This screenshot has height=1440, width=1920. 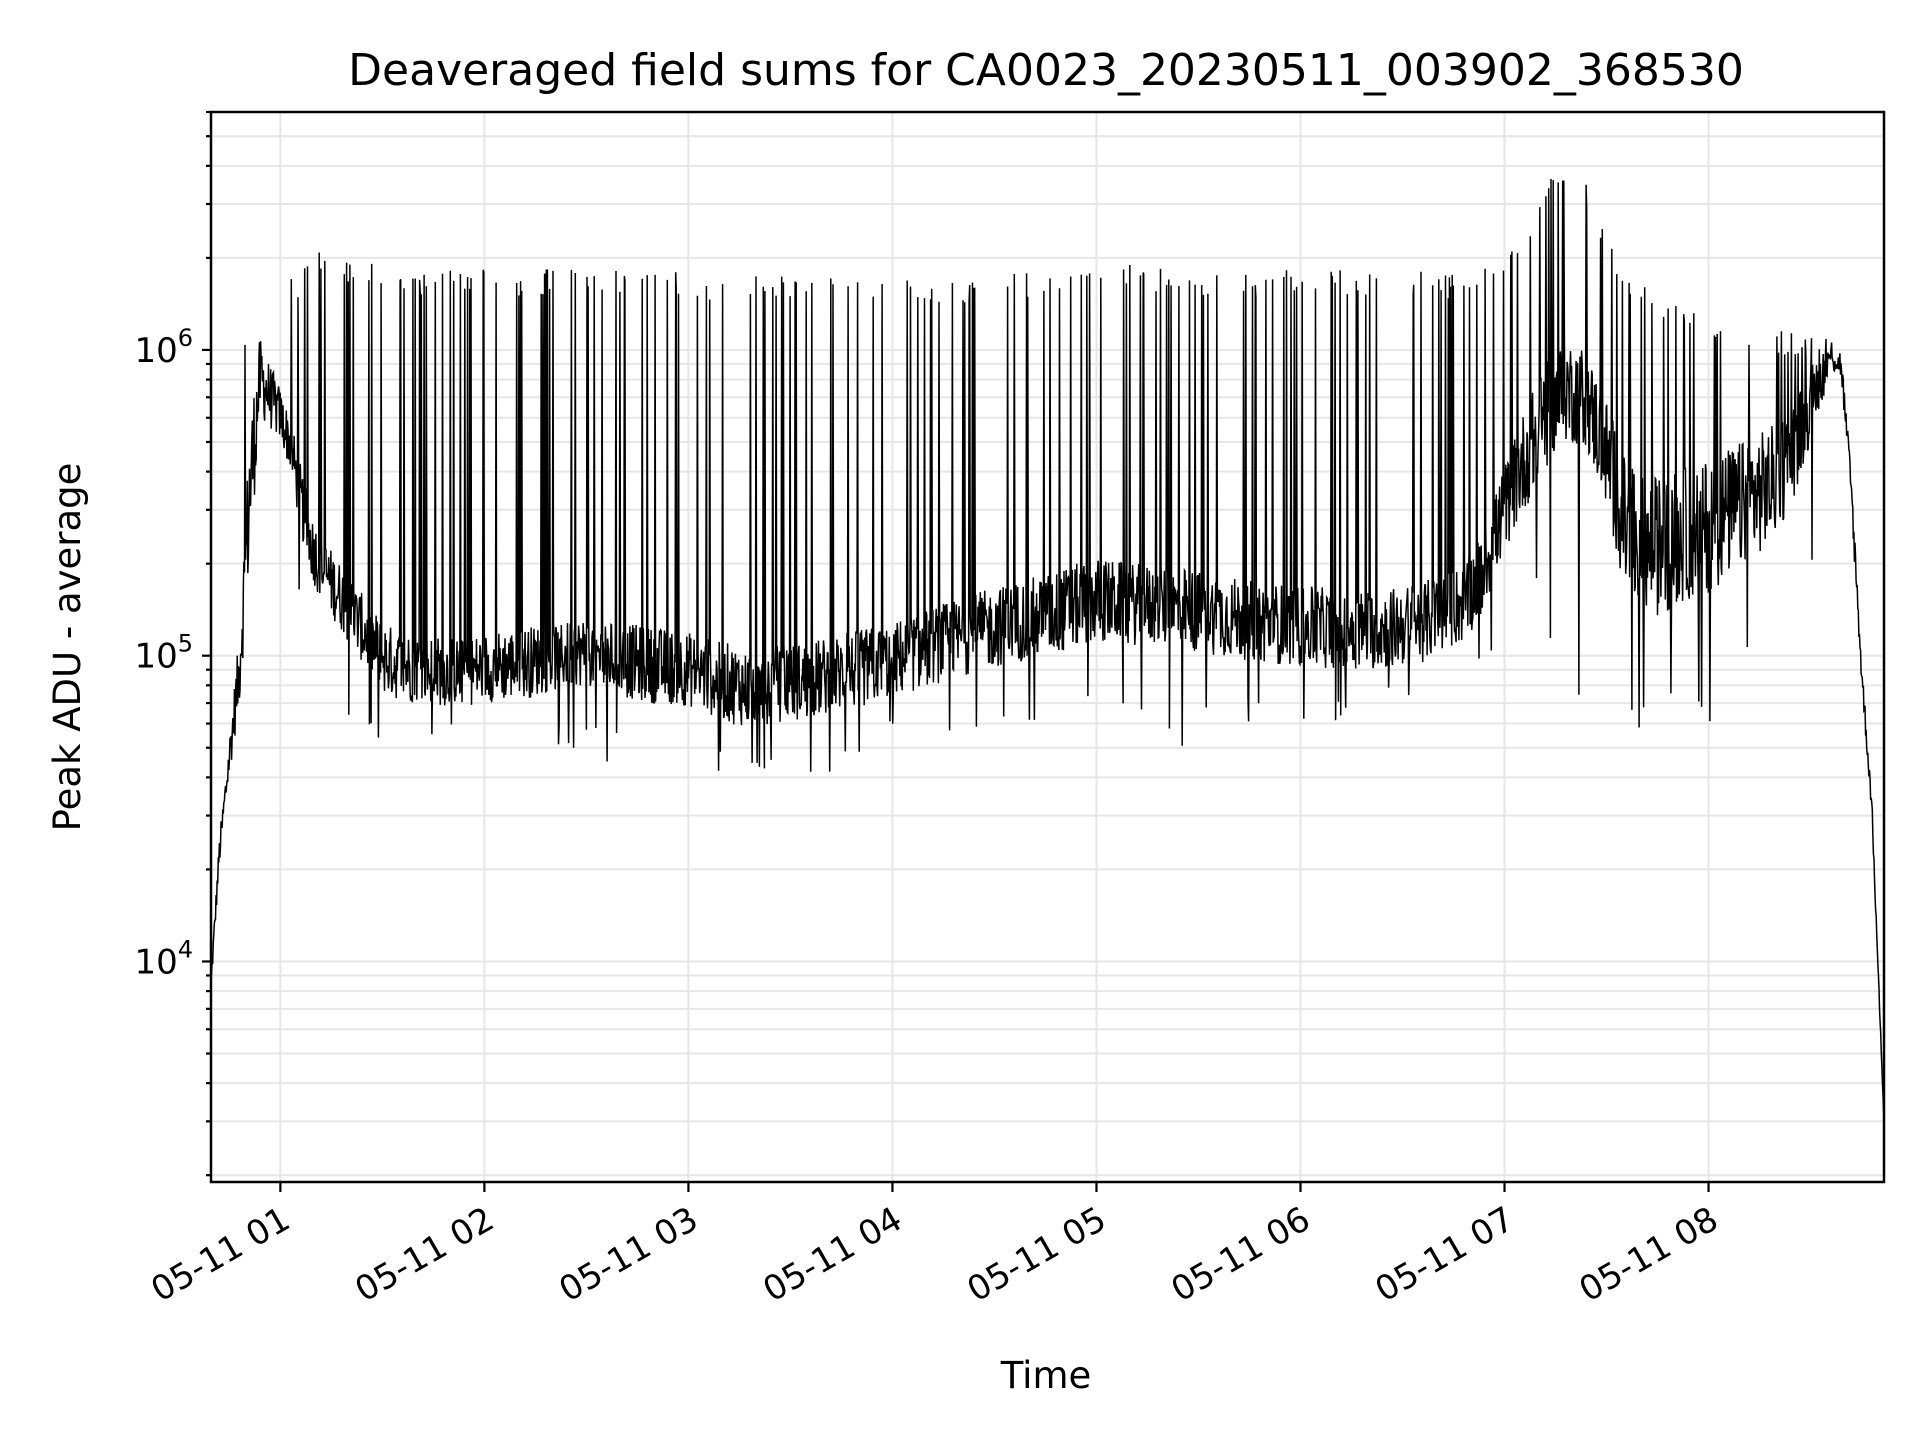 What do you see at coordinates (833, 1254) in the screenshot?
I see `x-tick-label: 05-11 04` at bounding box center [833, 1254].